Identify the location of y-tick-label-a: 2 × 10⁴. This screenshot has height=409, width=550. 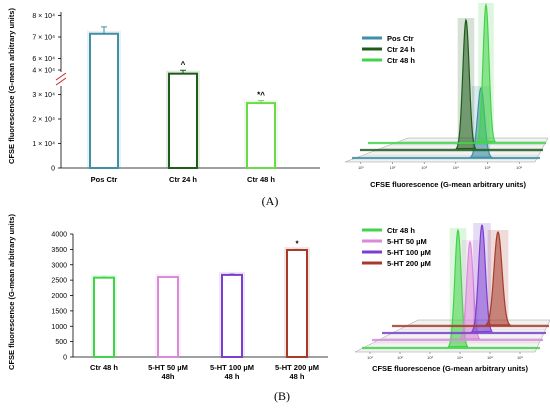
(43, 120).